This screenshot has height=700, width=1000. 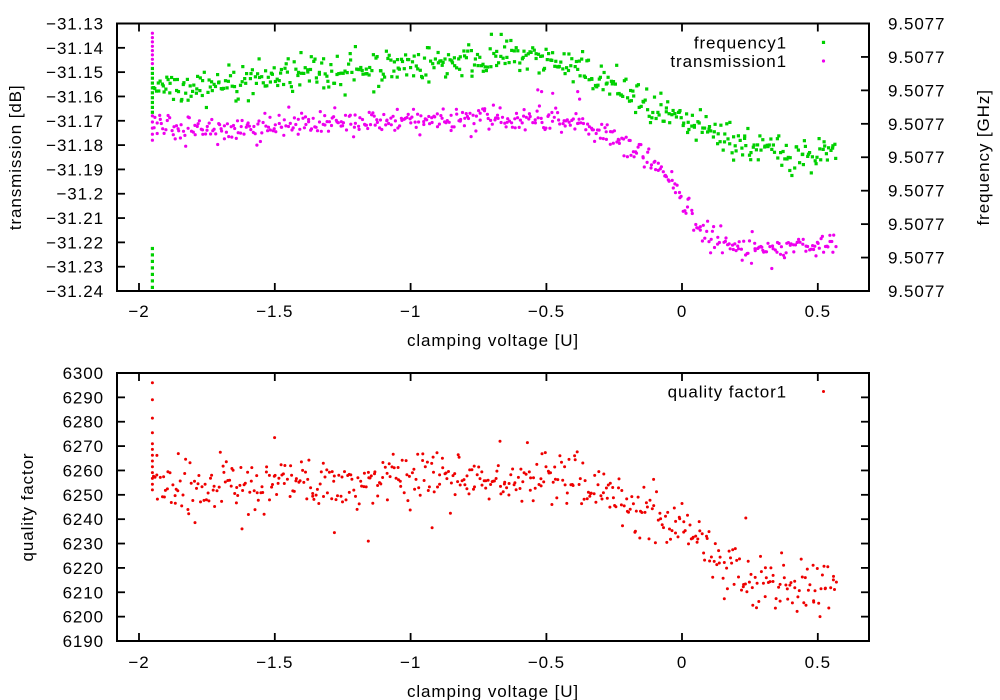 I want to click on svg-text: −31.24, so click(x=75, y=291).